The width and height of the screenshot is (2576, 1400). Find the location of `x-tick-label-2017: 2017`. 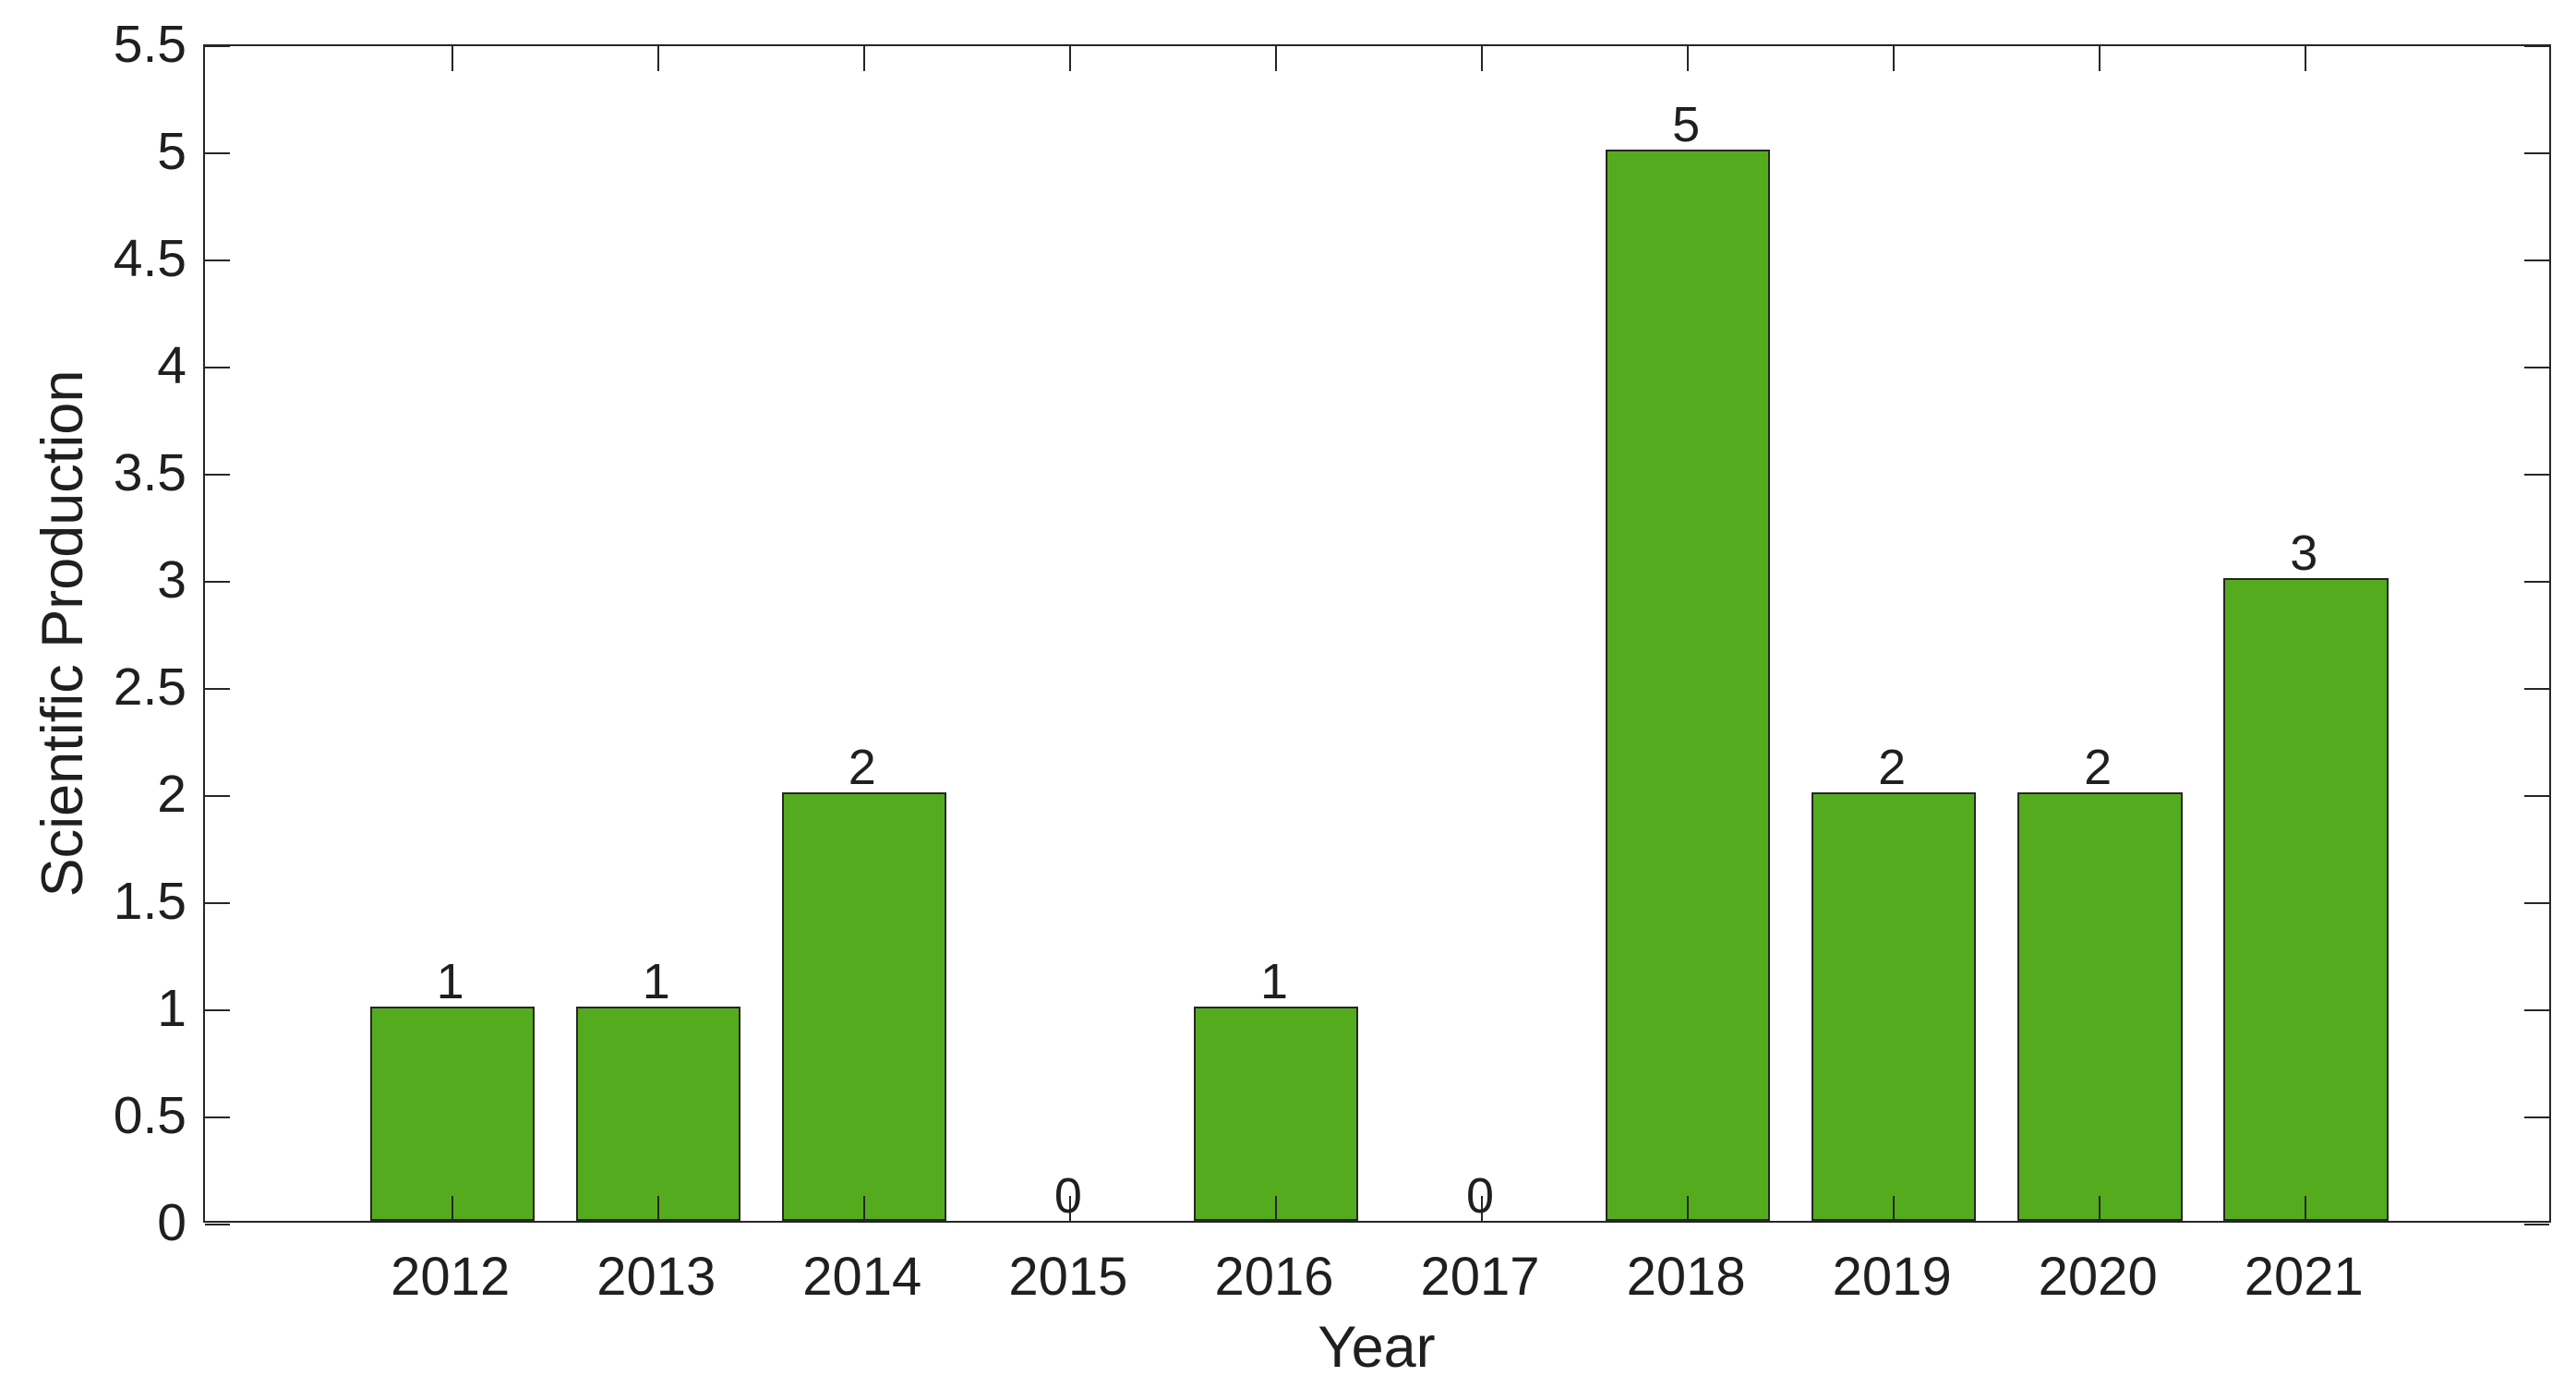

x-tick-label-2017: 2017 is located at coordinates (1480, 1277).